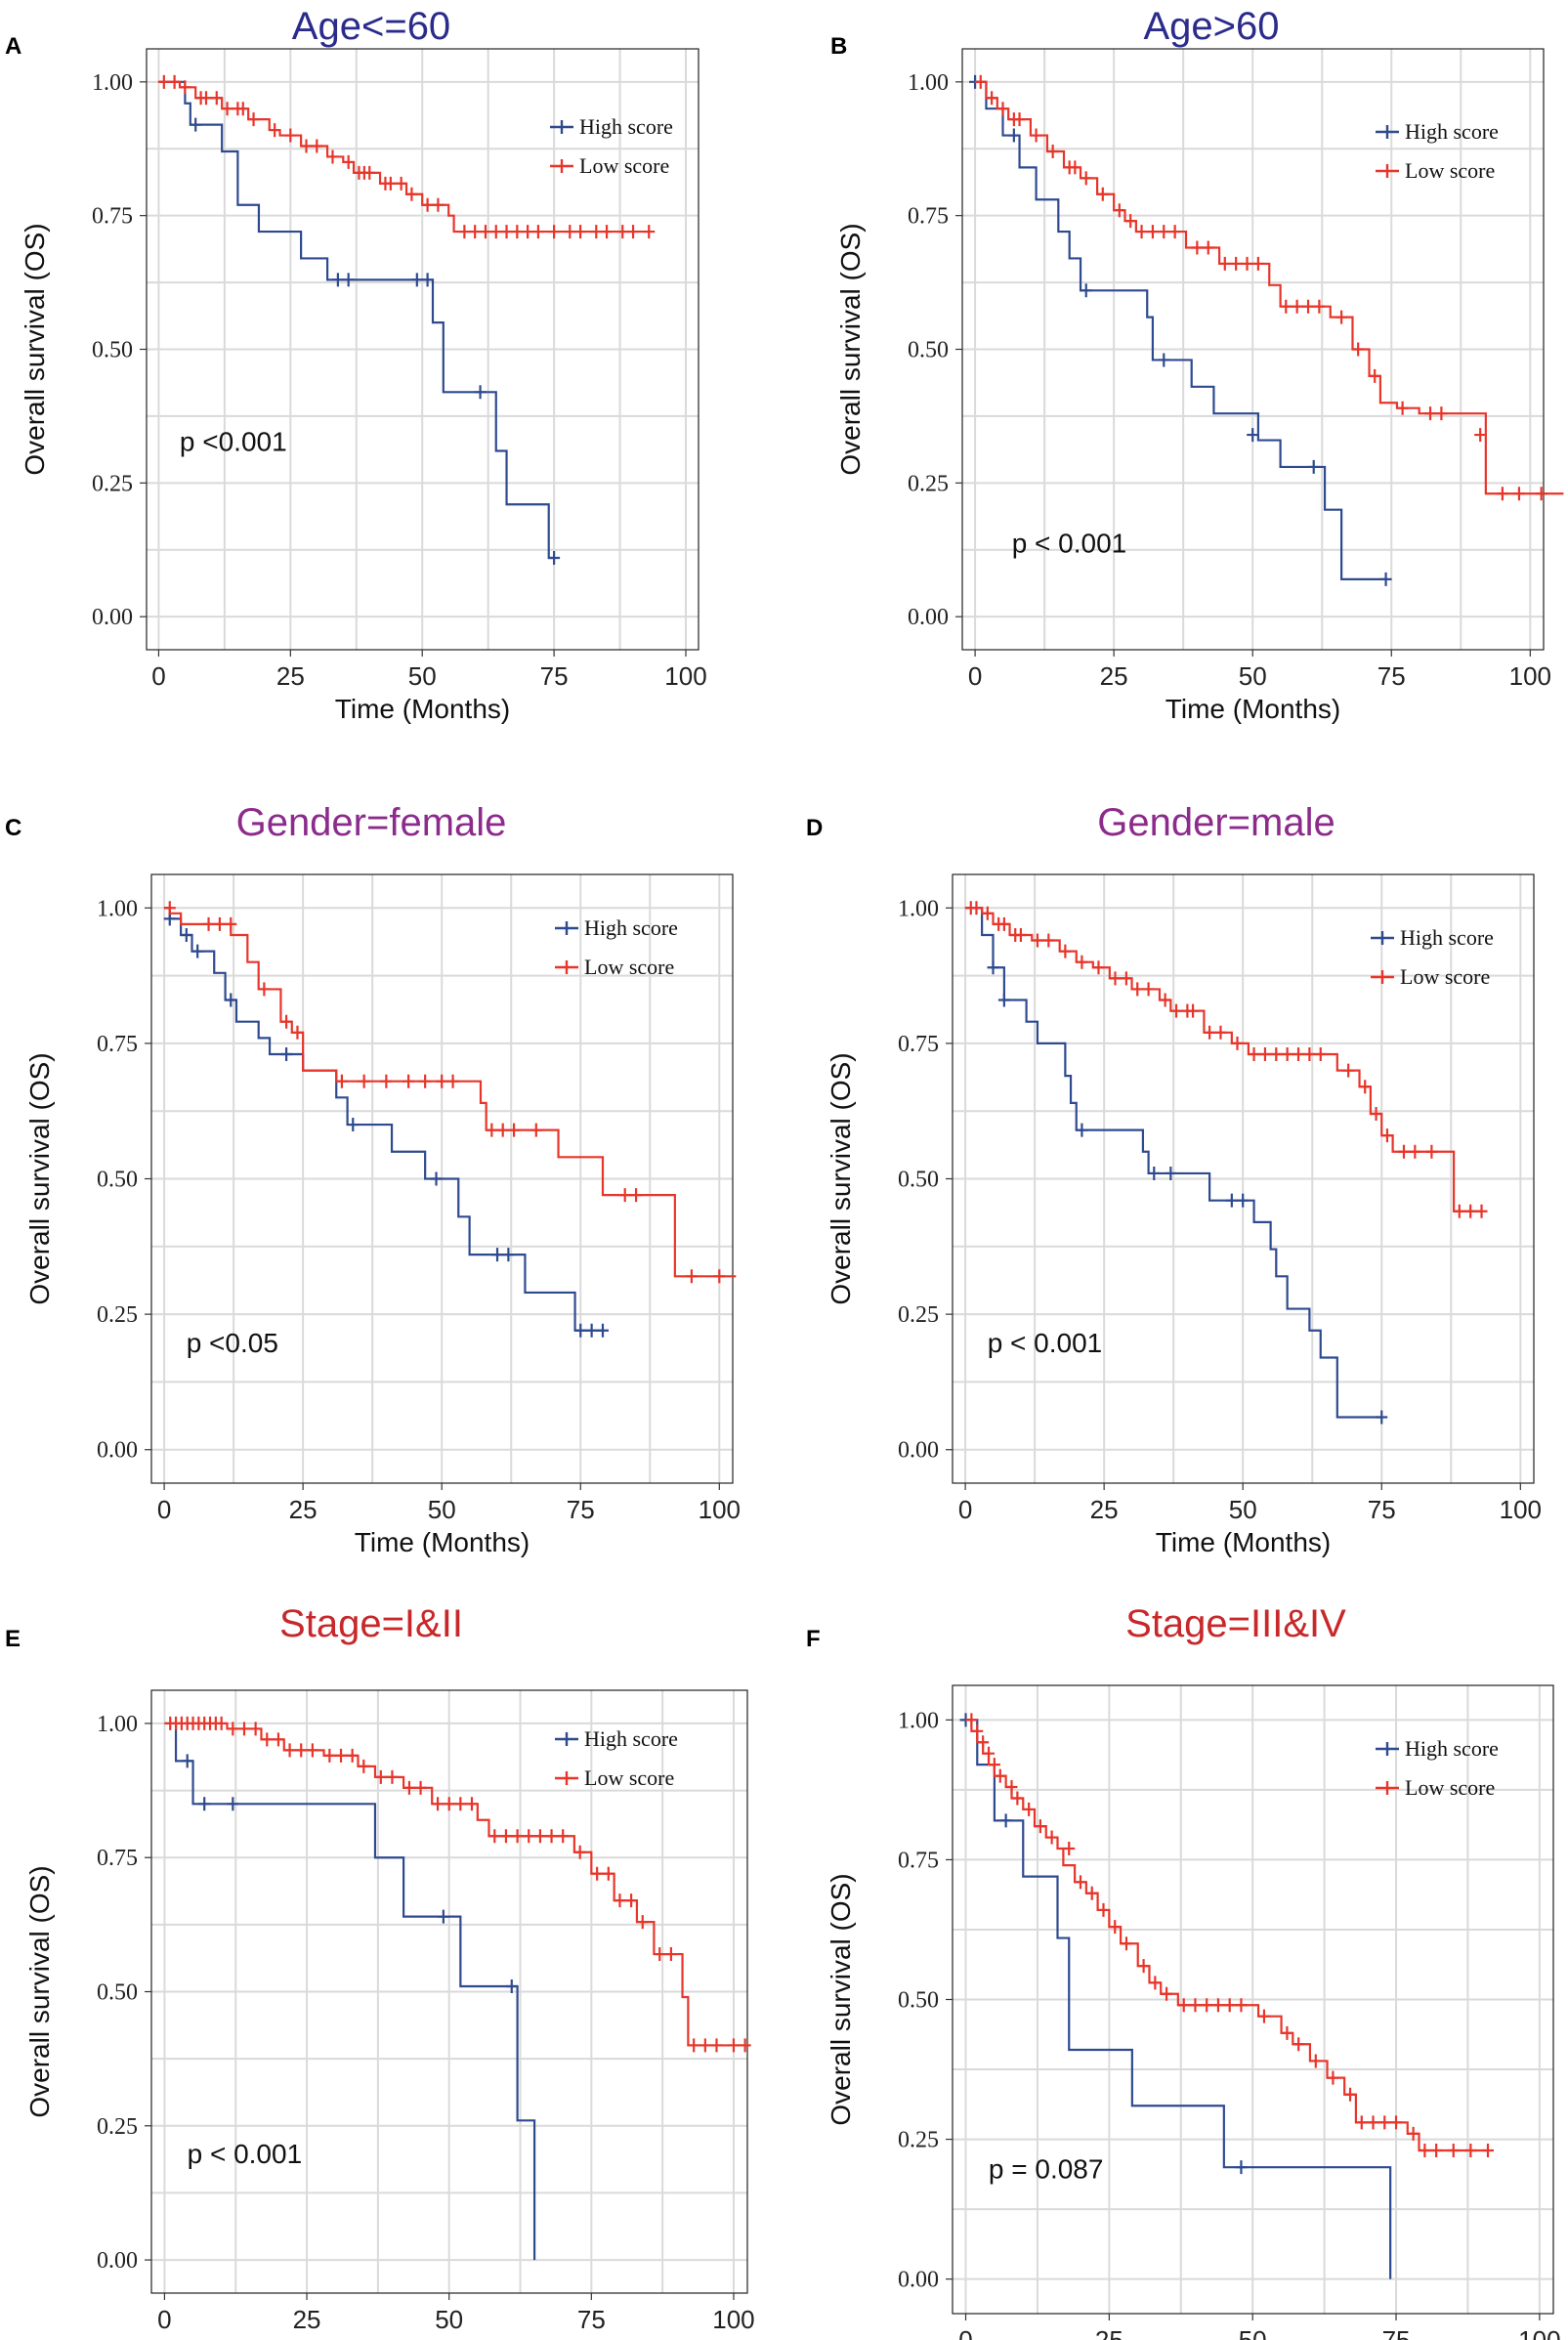  Describe the element at coordinates (422, 676) in the screenshot. I see `x-tick-label: 50` at that location.